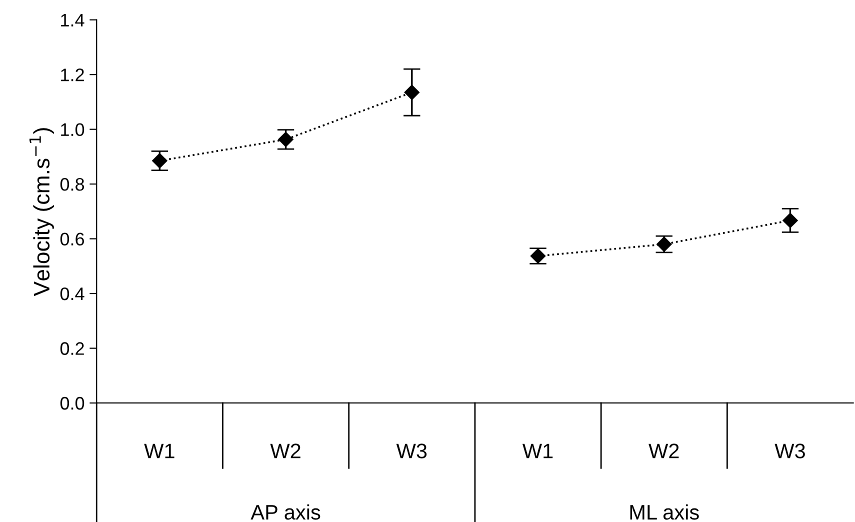 Image resolution: width=855 pixels, height=522 pixels. Describe the element at coordinates (72, 239) in the screenshot. I see `y-tick-label: 0.6` at that location.